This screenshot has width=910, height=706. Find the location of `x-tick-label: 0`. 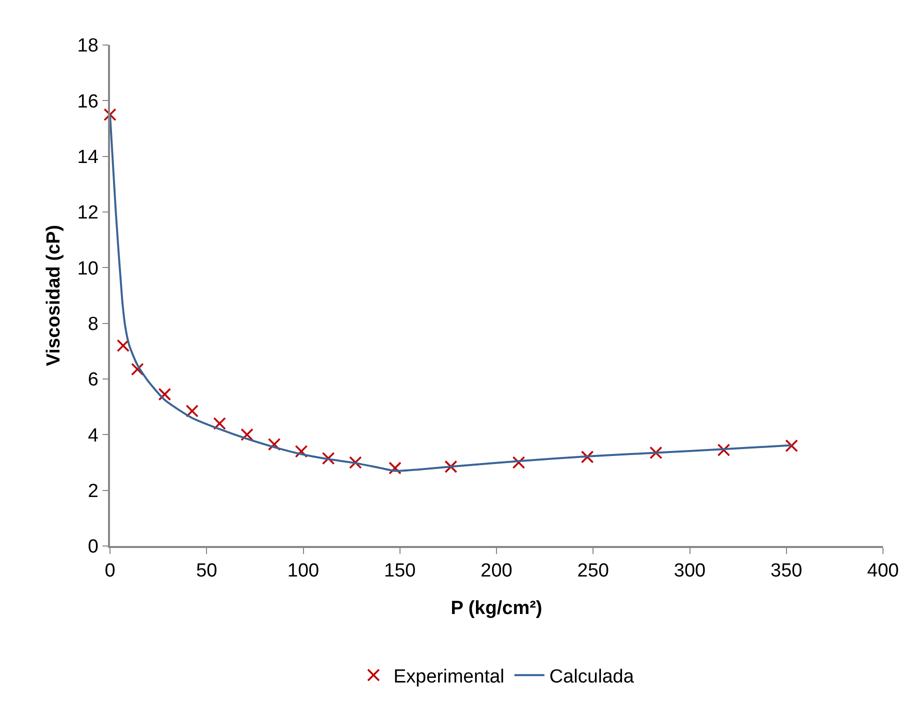

x-tick-label: 0 is located at coordinates (110, 571).